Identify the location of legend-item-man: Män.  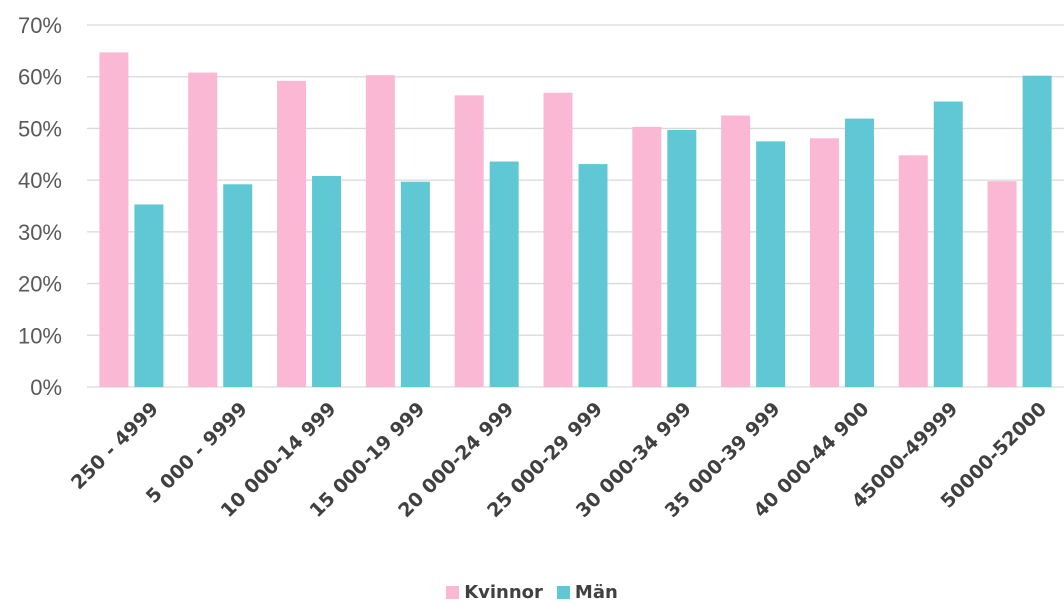
(587, 592).